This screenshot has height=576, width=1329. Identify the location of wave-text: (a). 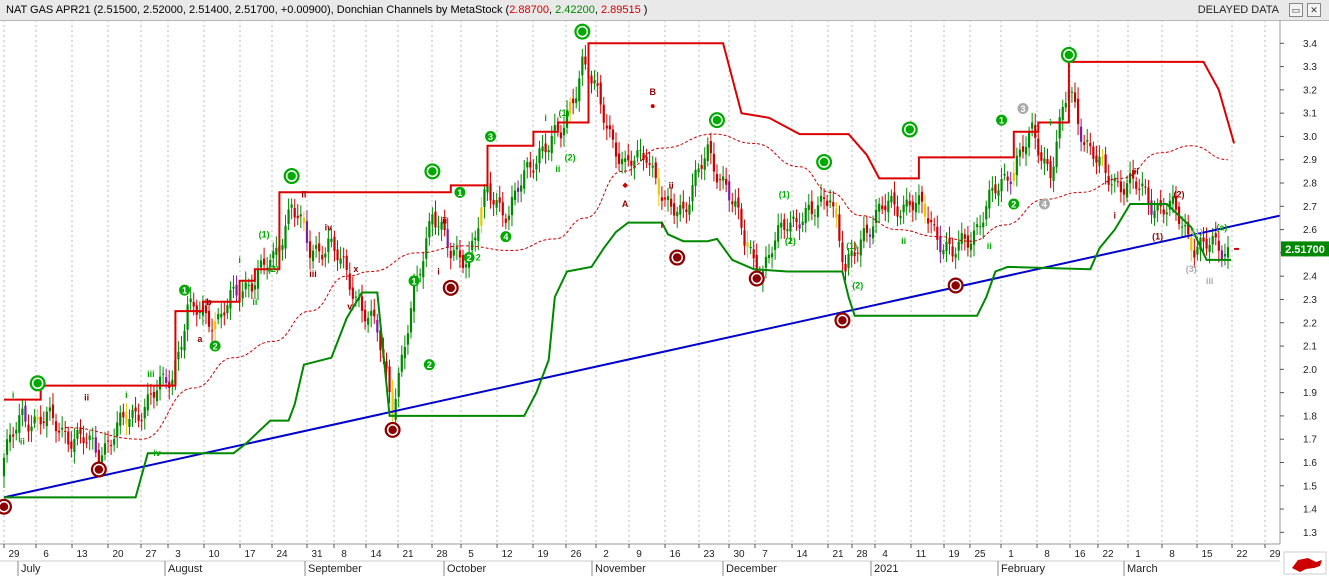
(1221, 227).